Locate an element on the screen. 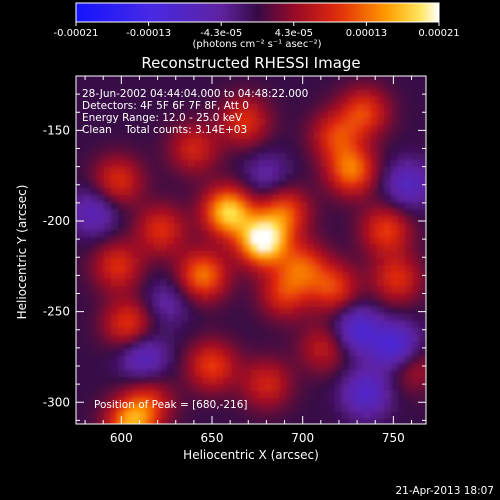 The image size is (500, 500). y-tick-label: -250 is located at coordinates (56, 312).